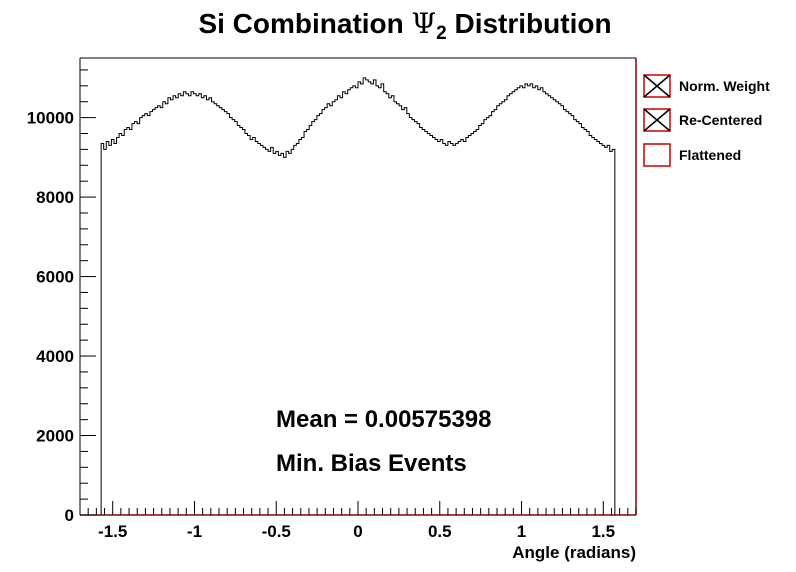 This screenshot has width=796, height=572. I want to click on legend-label-re-centered: Re-Centered, so click(720, 120).